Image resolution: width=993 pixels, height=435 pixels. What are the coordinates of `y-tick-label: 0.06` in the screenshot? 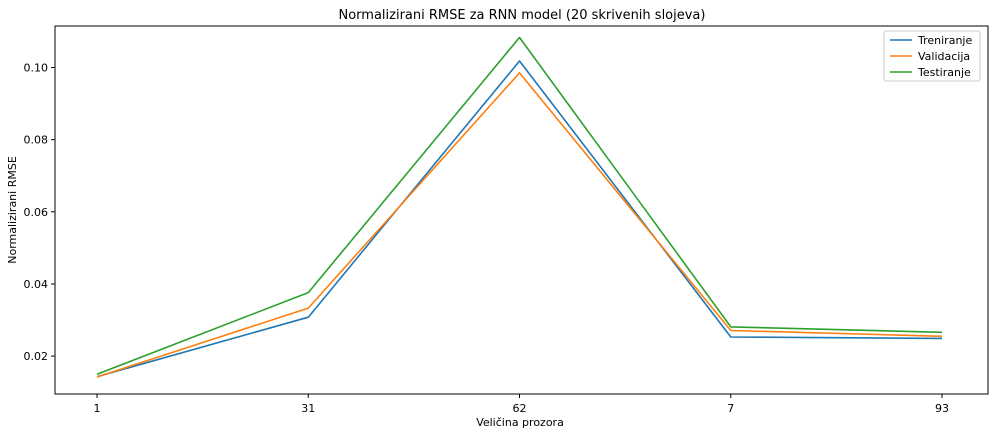 It's located at (36, 212).